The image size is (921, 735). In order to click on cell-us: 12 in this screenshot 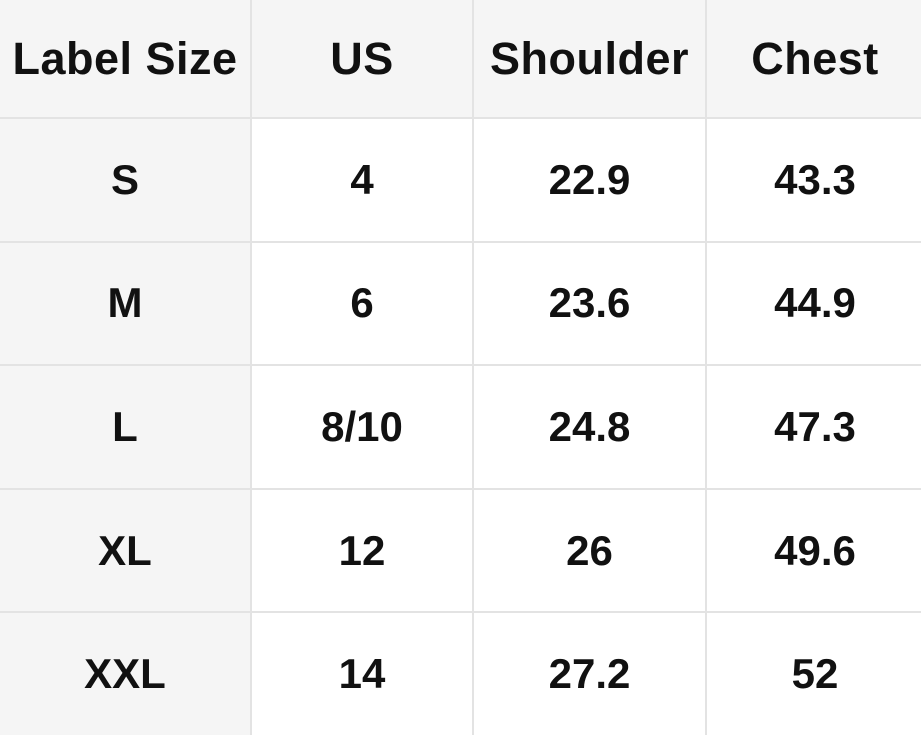, I will do `click(362, 550)`.